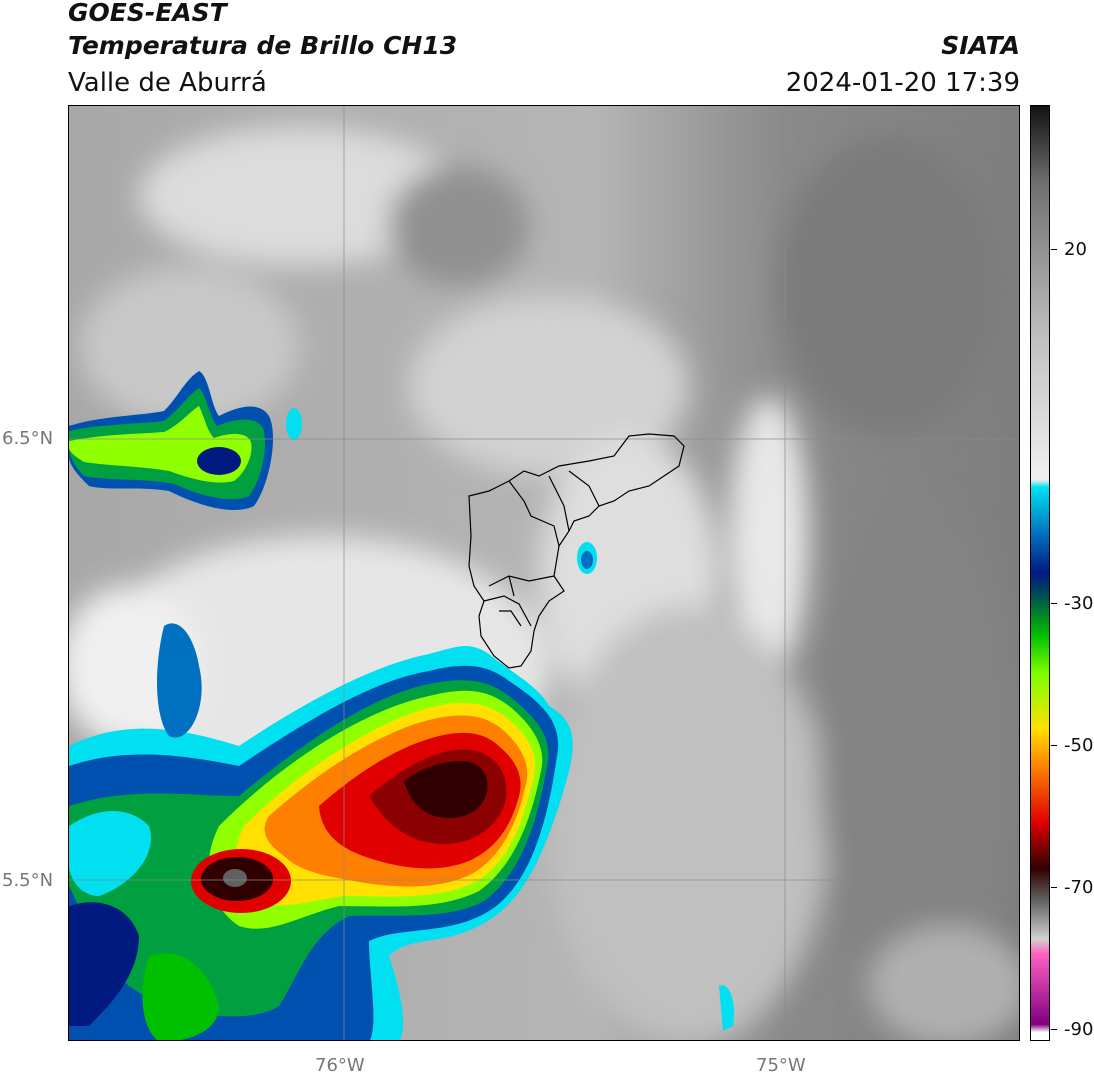 The width and height of the screenshot is (1094, 1078). I want to click on colorbar-label: -90, so click(1079, 1029).